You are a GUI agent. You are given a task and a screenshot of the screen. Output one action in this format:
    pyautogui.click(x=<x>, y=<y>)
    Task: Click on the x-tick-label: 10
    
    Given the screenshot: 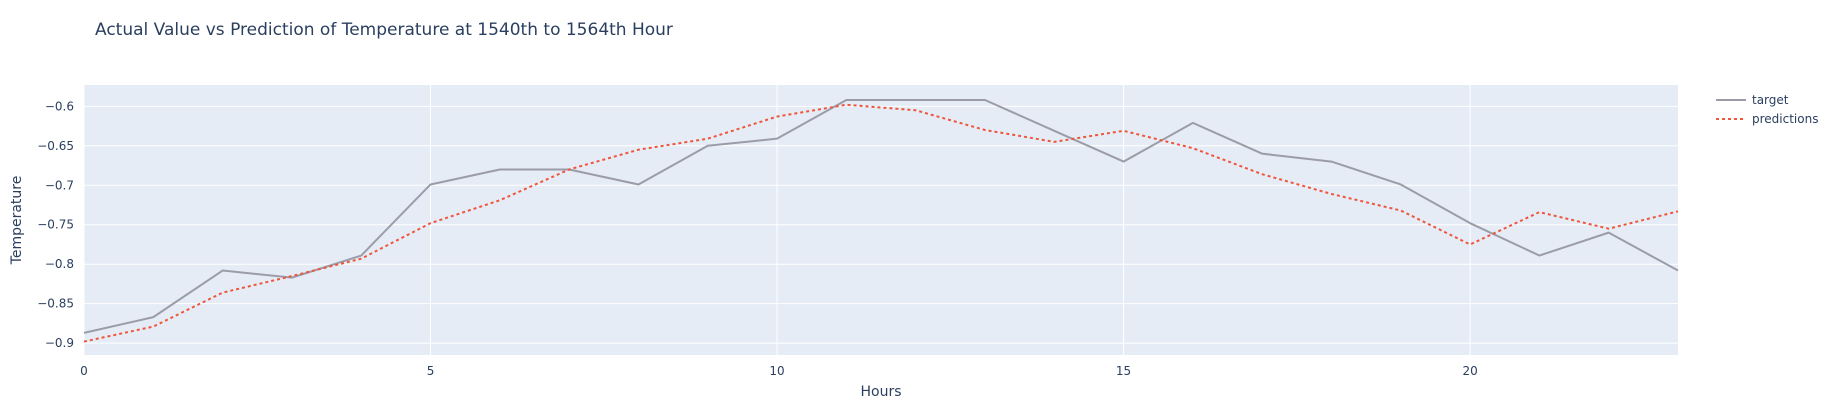 What is the action you would take?
    pyautogui.click(x=776, y=371)
    